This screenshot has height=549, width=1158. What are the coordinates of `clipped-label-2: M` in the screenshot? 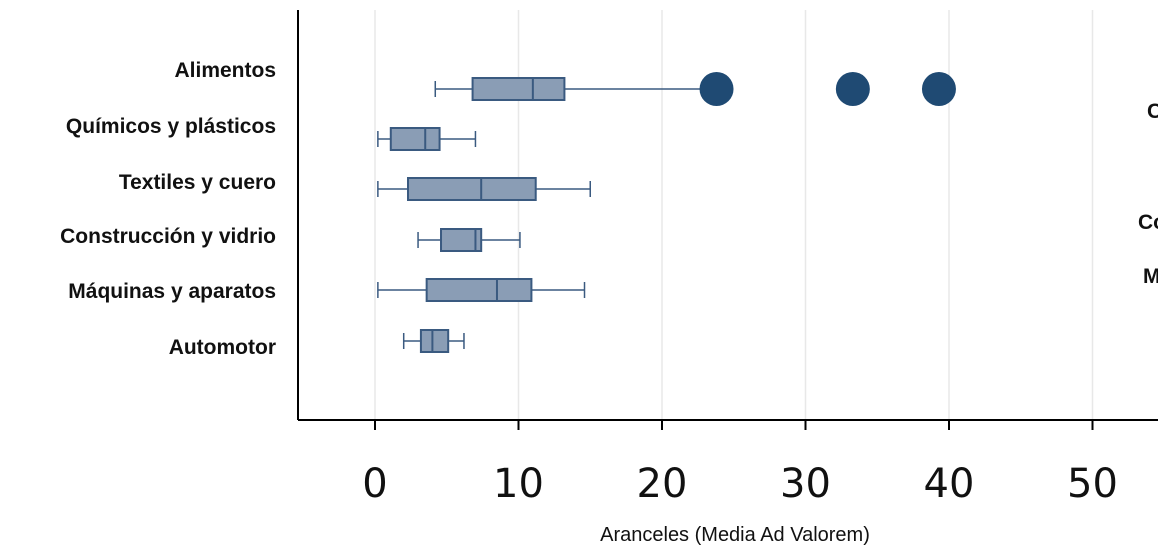 It's located at (1150, 276).